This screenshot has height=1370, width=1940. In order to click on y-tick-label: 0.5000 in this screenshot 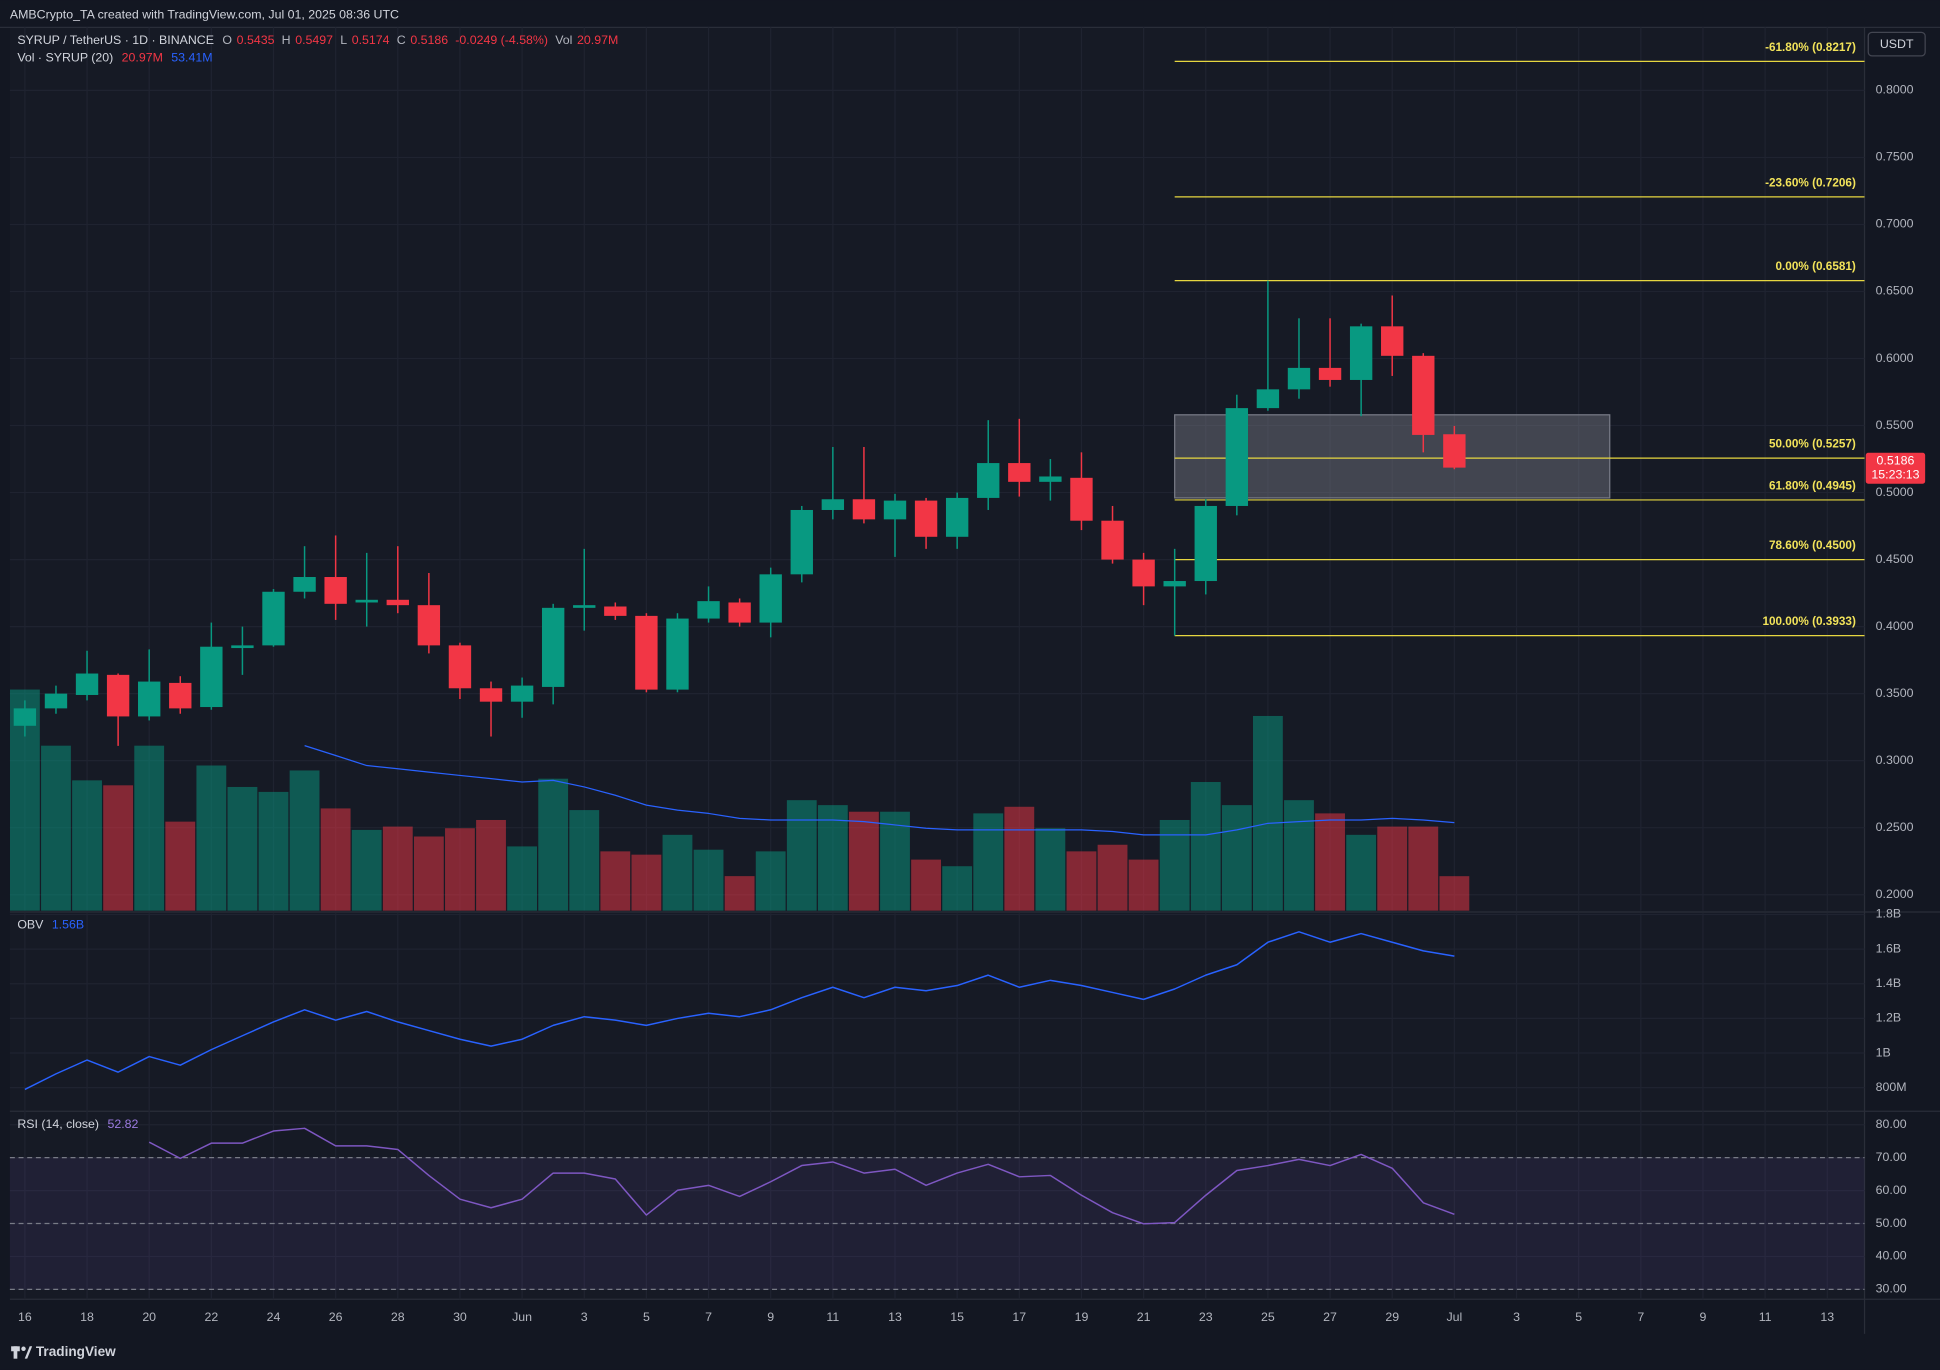, I will do `click(1895, 492)`.